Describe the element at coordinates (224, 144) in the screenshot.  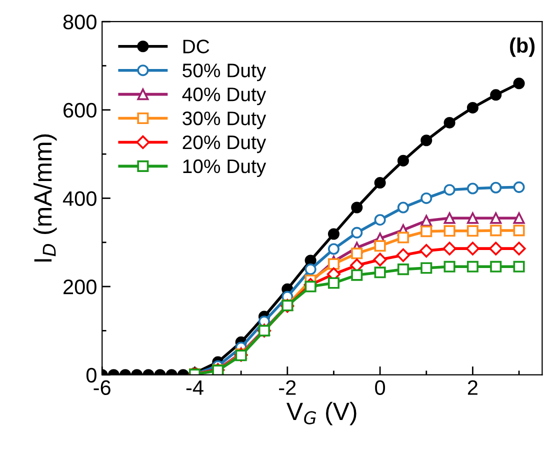
I see `legend-label: 20% Duty` at that location.